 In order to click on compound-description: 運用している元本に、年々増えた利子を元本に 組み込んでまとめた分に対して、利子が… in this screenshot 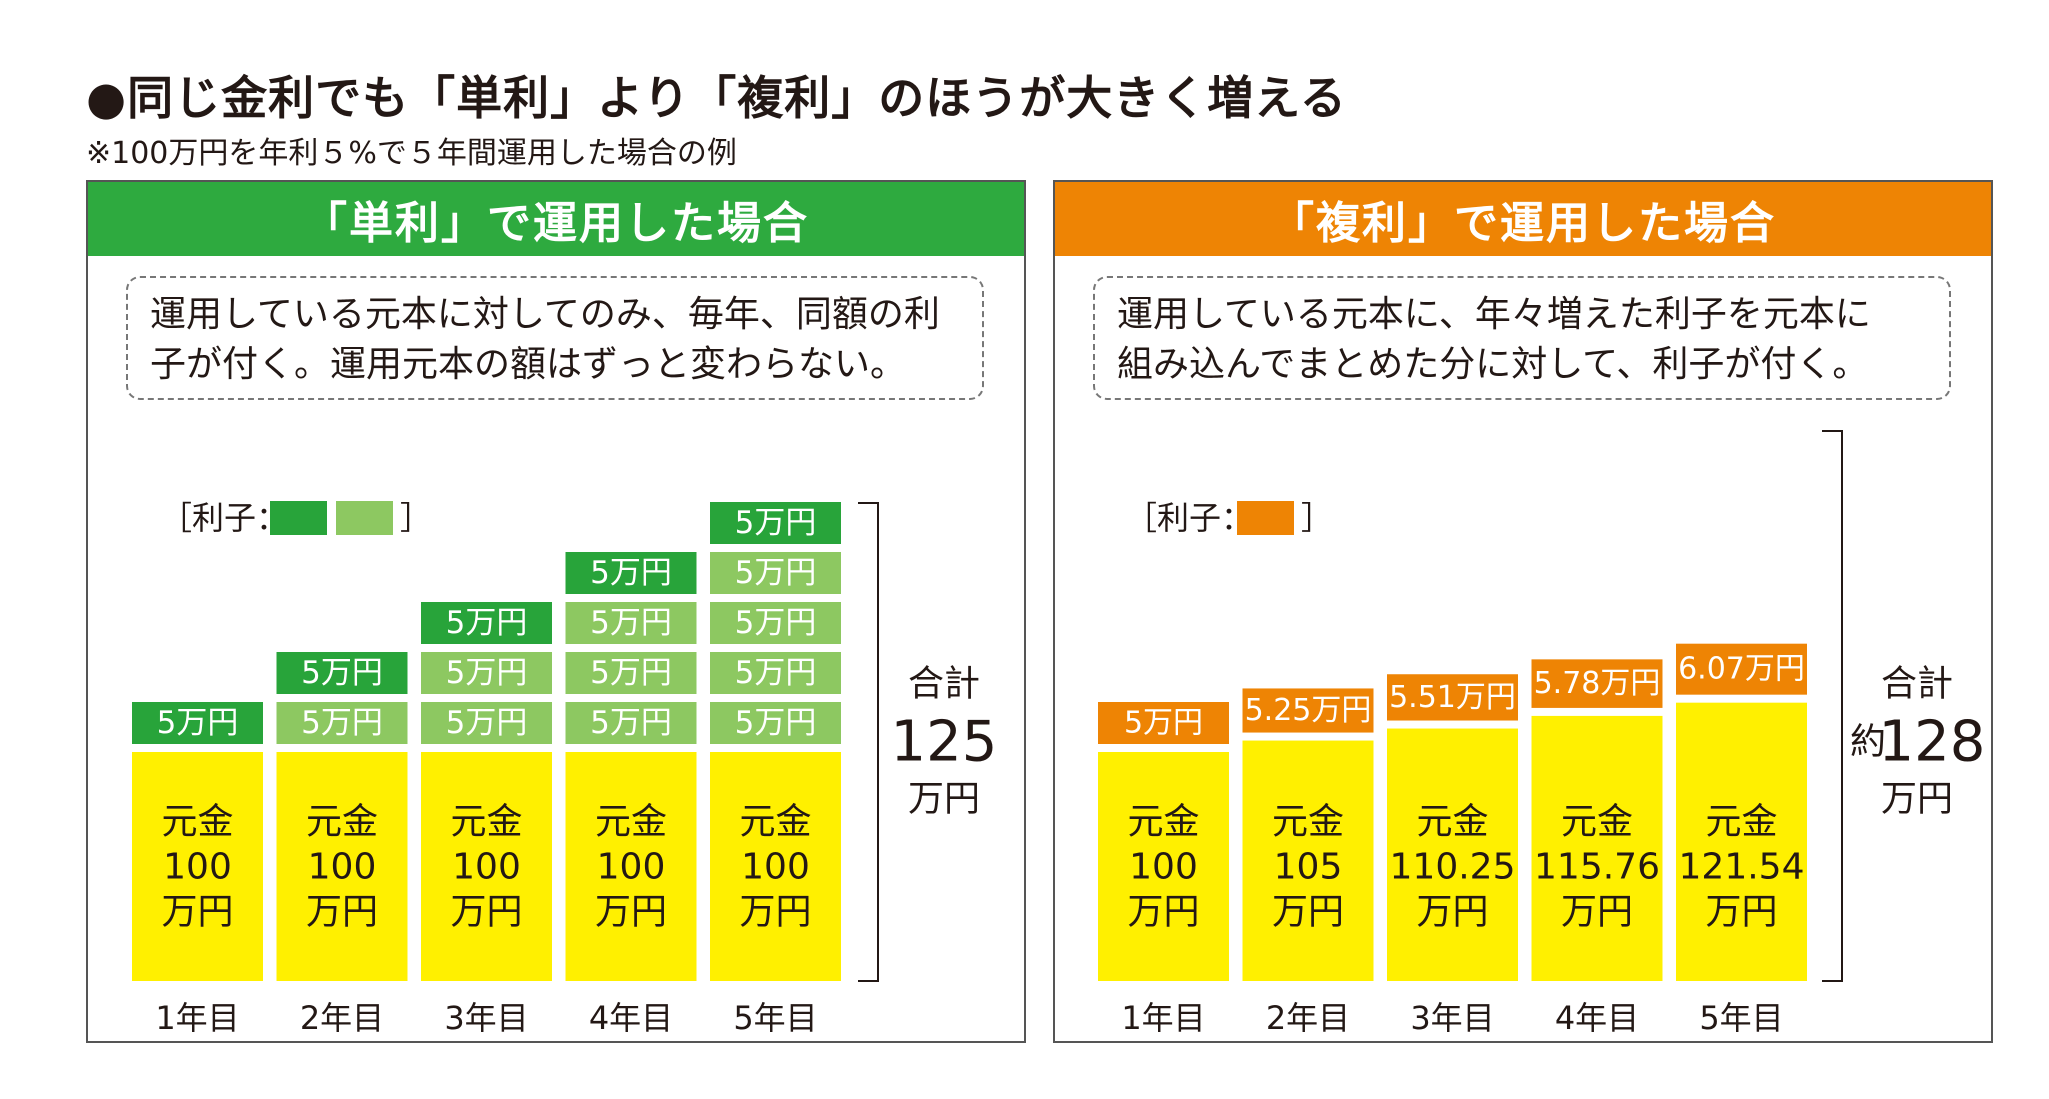, I will do `click(1522, 338)`.